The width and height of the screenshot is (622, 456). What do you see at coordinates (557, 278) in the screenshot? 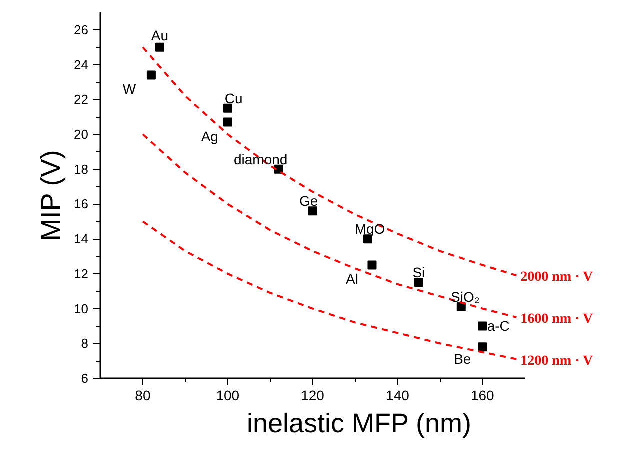
I see `annotation: 2000 nm · V` at bounding box center [557, 278].